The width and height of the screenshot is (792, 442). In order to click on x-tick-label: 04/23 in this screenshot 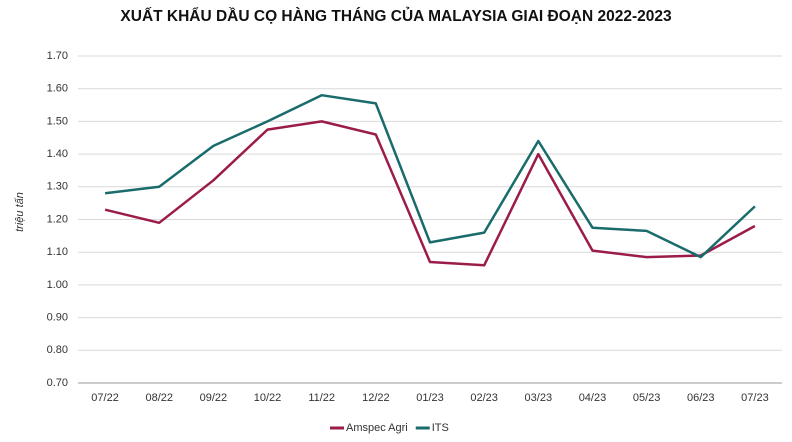, I will do `click(593, 398)`.